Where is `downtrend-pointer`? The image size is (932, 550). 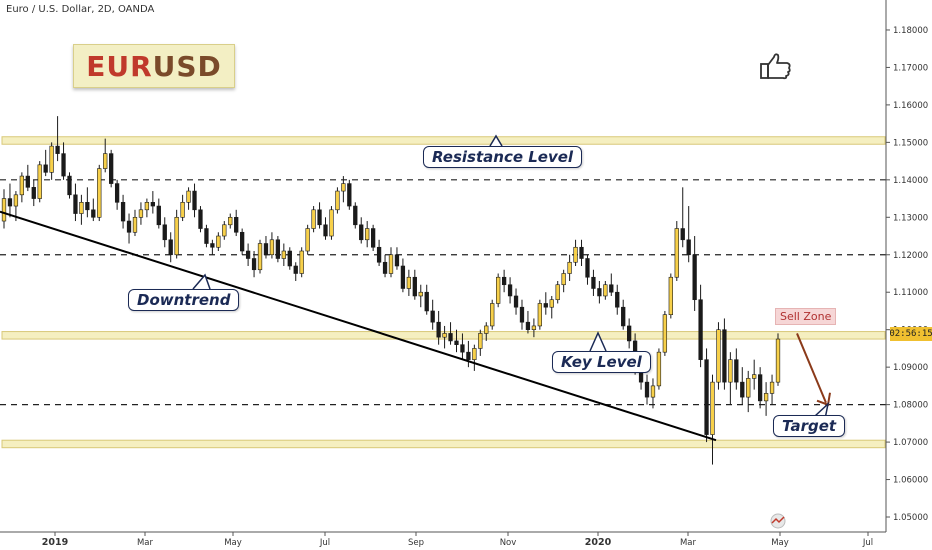 downtrend-pointer is located at coordinates (201, 281).